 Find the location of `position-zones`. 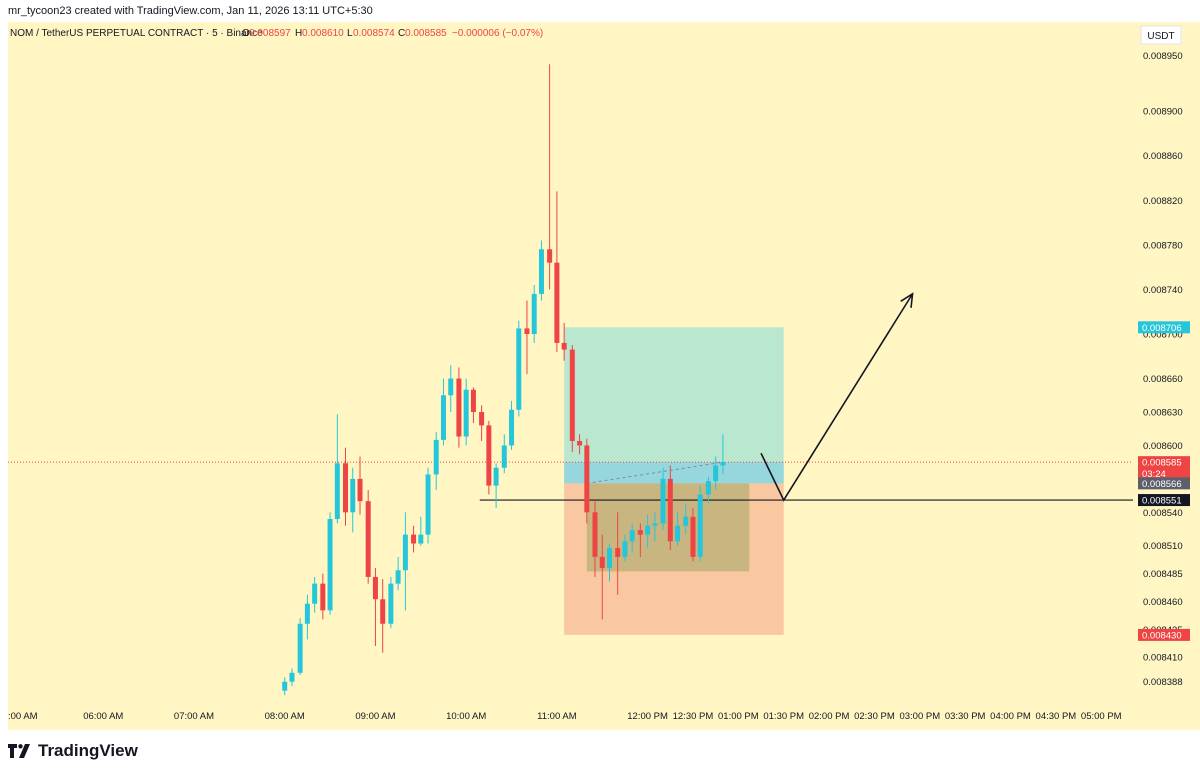

position-zones is located at coordinates (674, 481).